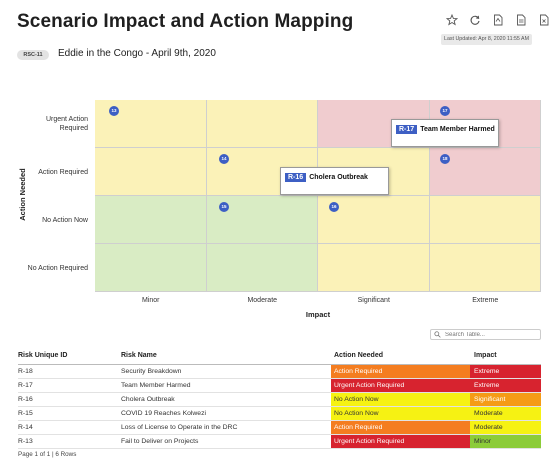 This screenshot has width=557, height=476. What do you see at coordinates (66, 124) in the screenshot?
I see `row-label-urgent: Urgent Action Required` at bounding box center [66, 124].